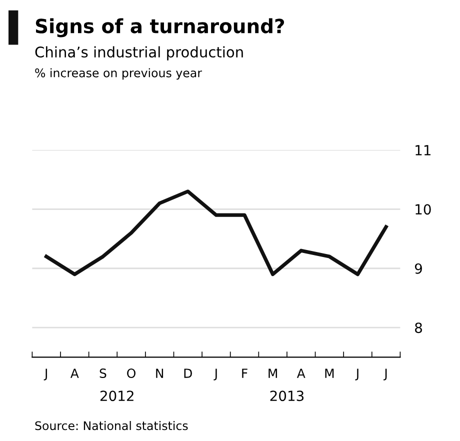 The width and height of the screenshot is (460, 441). Describe the element at coordinates (139, 53) in the screenshot. I see `chart-subtitle: China’s industrial production` at that location.